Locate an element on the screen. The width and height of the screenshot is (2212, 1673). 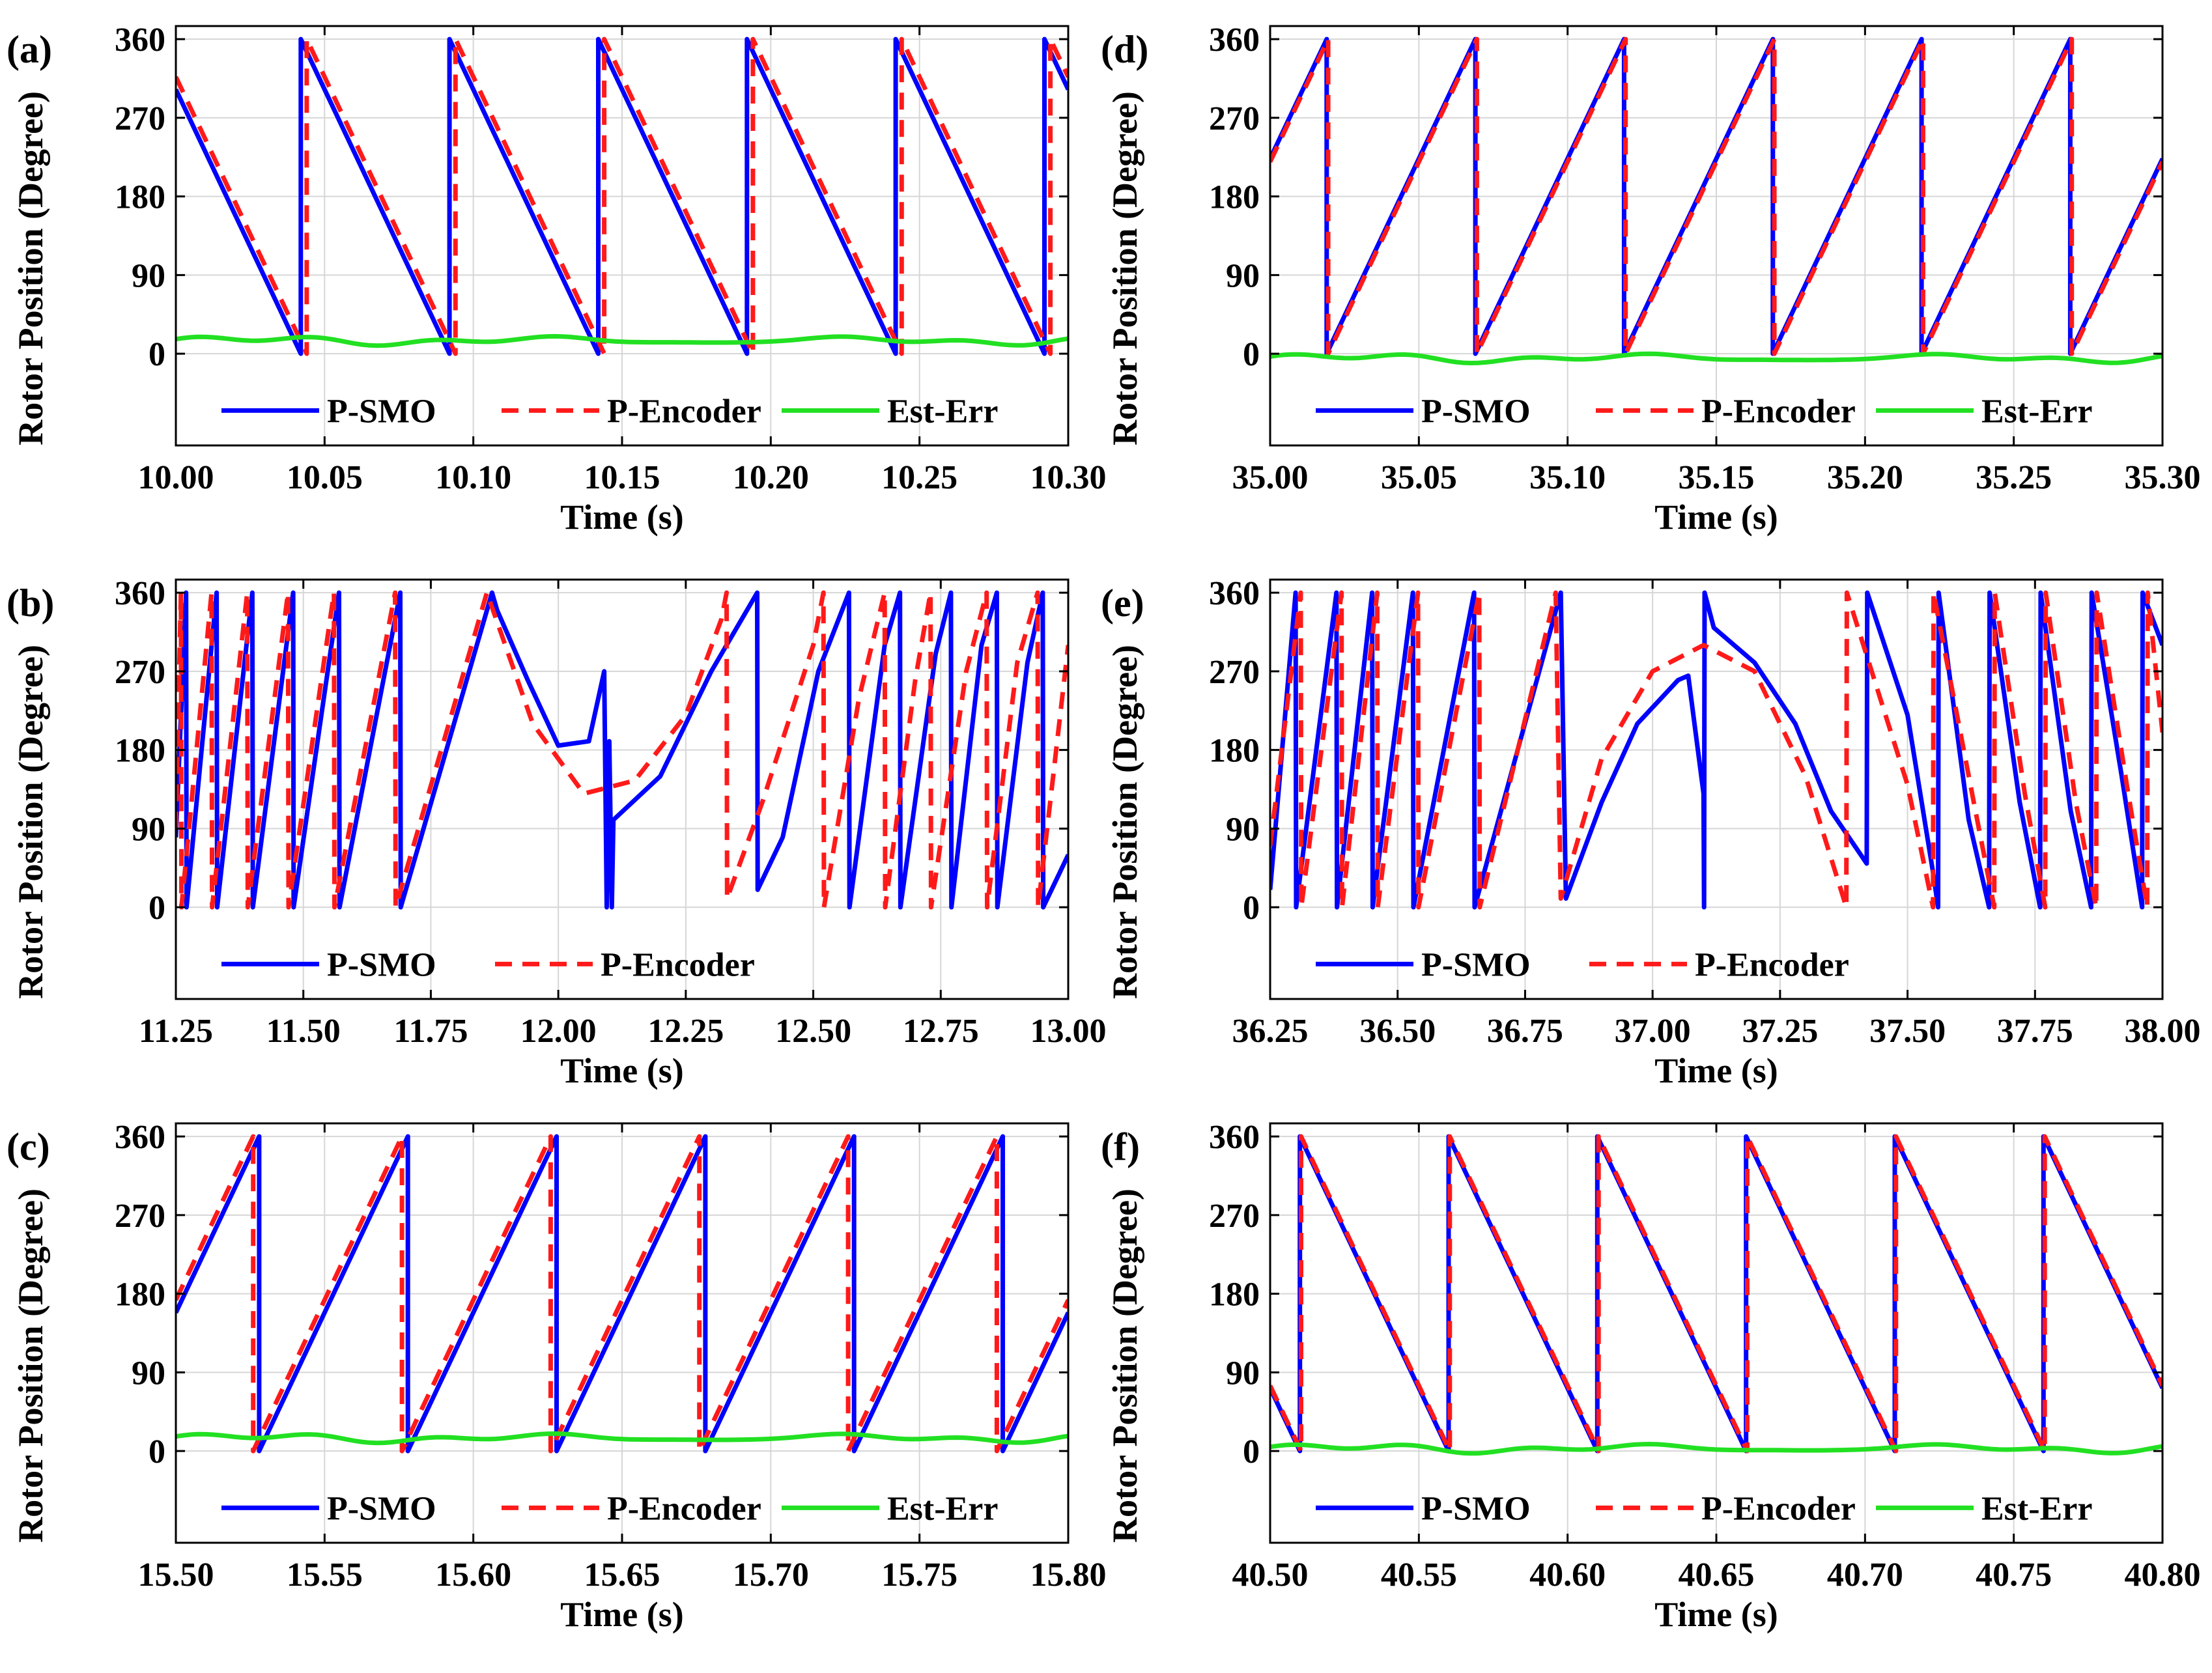
x-tick-label: 40.75 is located at coordinates (2014, 1575).